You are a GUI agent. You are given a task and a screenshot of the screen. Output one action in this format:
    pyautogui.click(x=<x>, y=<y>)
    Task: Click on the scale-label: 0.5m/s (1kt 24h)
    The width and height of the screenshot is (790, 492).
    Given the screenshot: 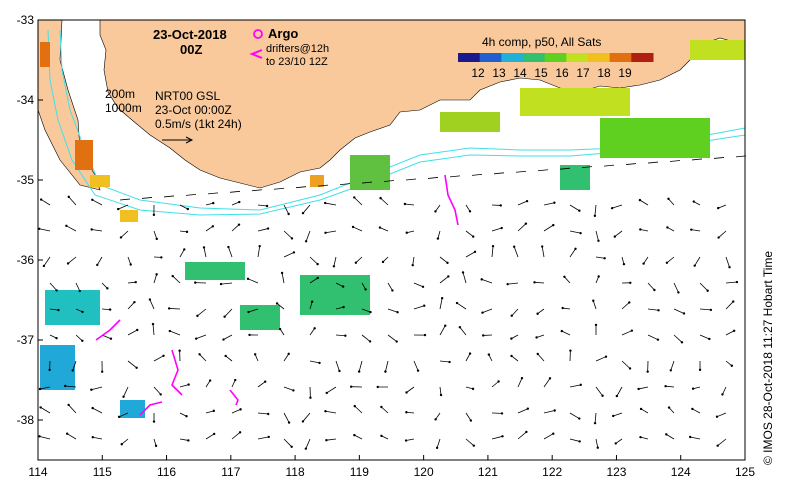 What is the action you would take?
    pyautogui.click(x=198, y=124)
    